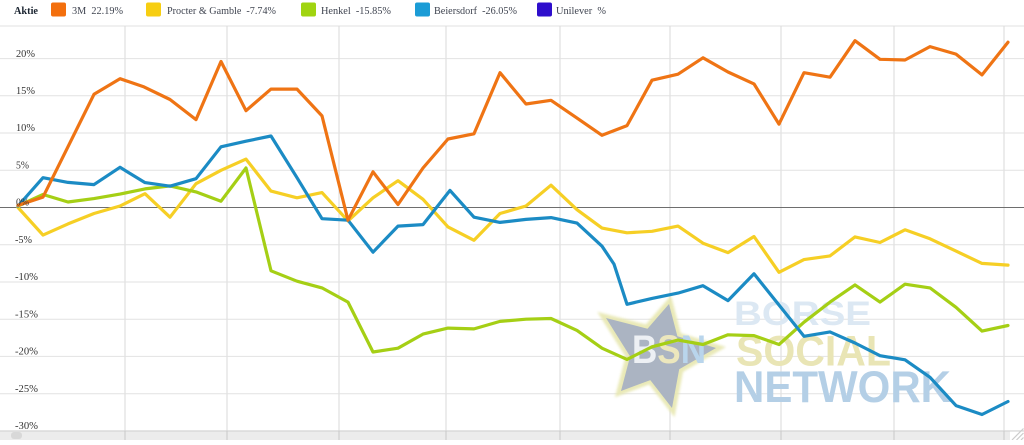  Describe the element at coordinates (356, 11) in the screenshot. I see `svg-text: Henkel -15.85%` at that location.